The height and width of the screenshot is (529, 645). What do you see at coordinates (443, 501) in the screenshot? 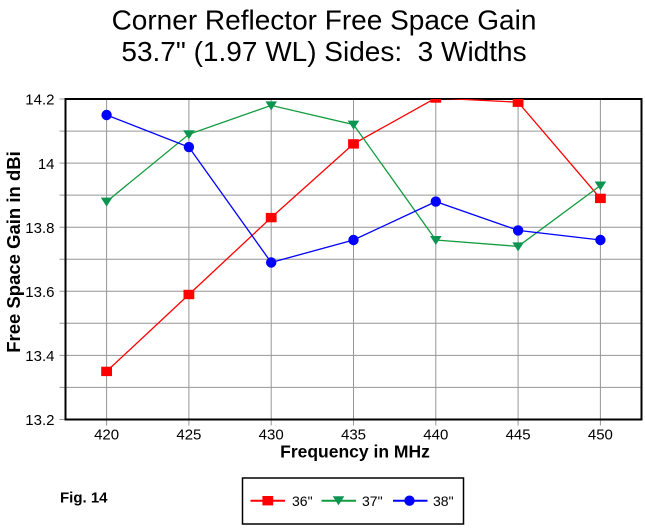
I see `svg-text: 38"` at bounding box center [443, 501].